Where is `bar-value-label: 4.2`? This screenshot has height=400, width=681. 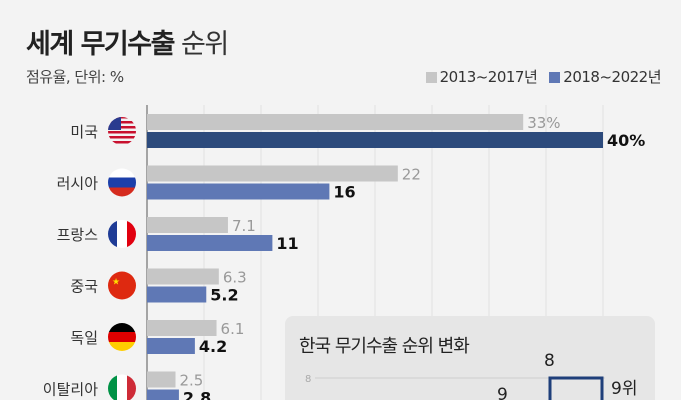
bar-value-label: 4.2 is located at coordinates (213, 346).